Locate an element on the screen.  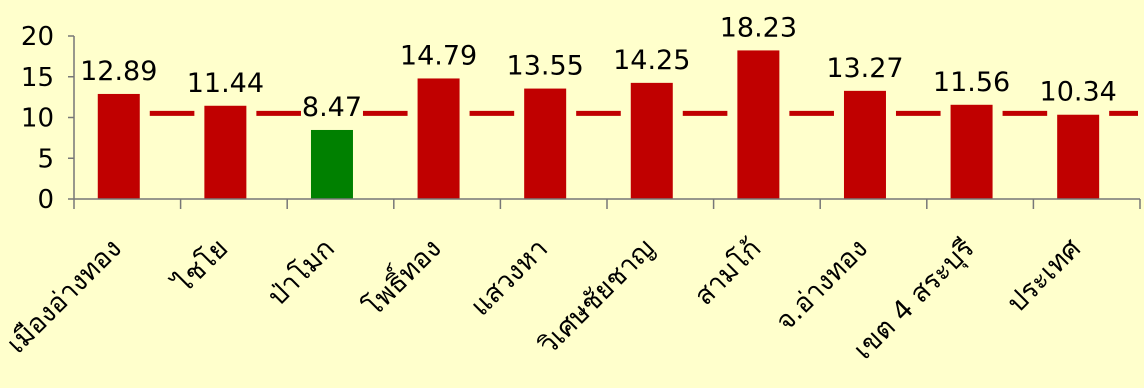
data-label: 14.25 is located at coordinates (651, 60).